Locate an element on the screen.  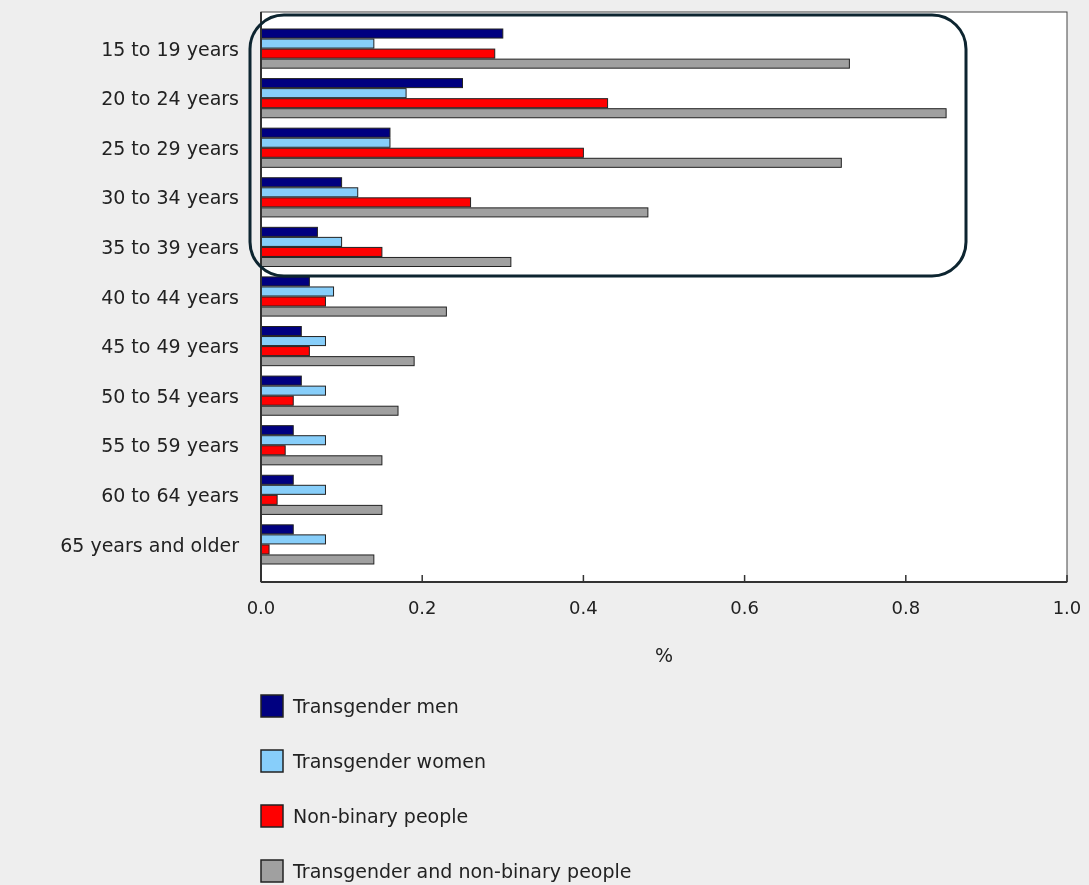
y-tick-label: 15 to 19 years is located at coordinates (170, 48).